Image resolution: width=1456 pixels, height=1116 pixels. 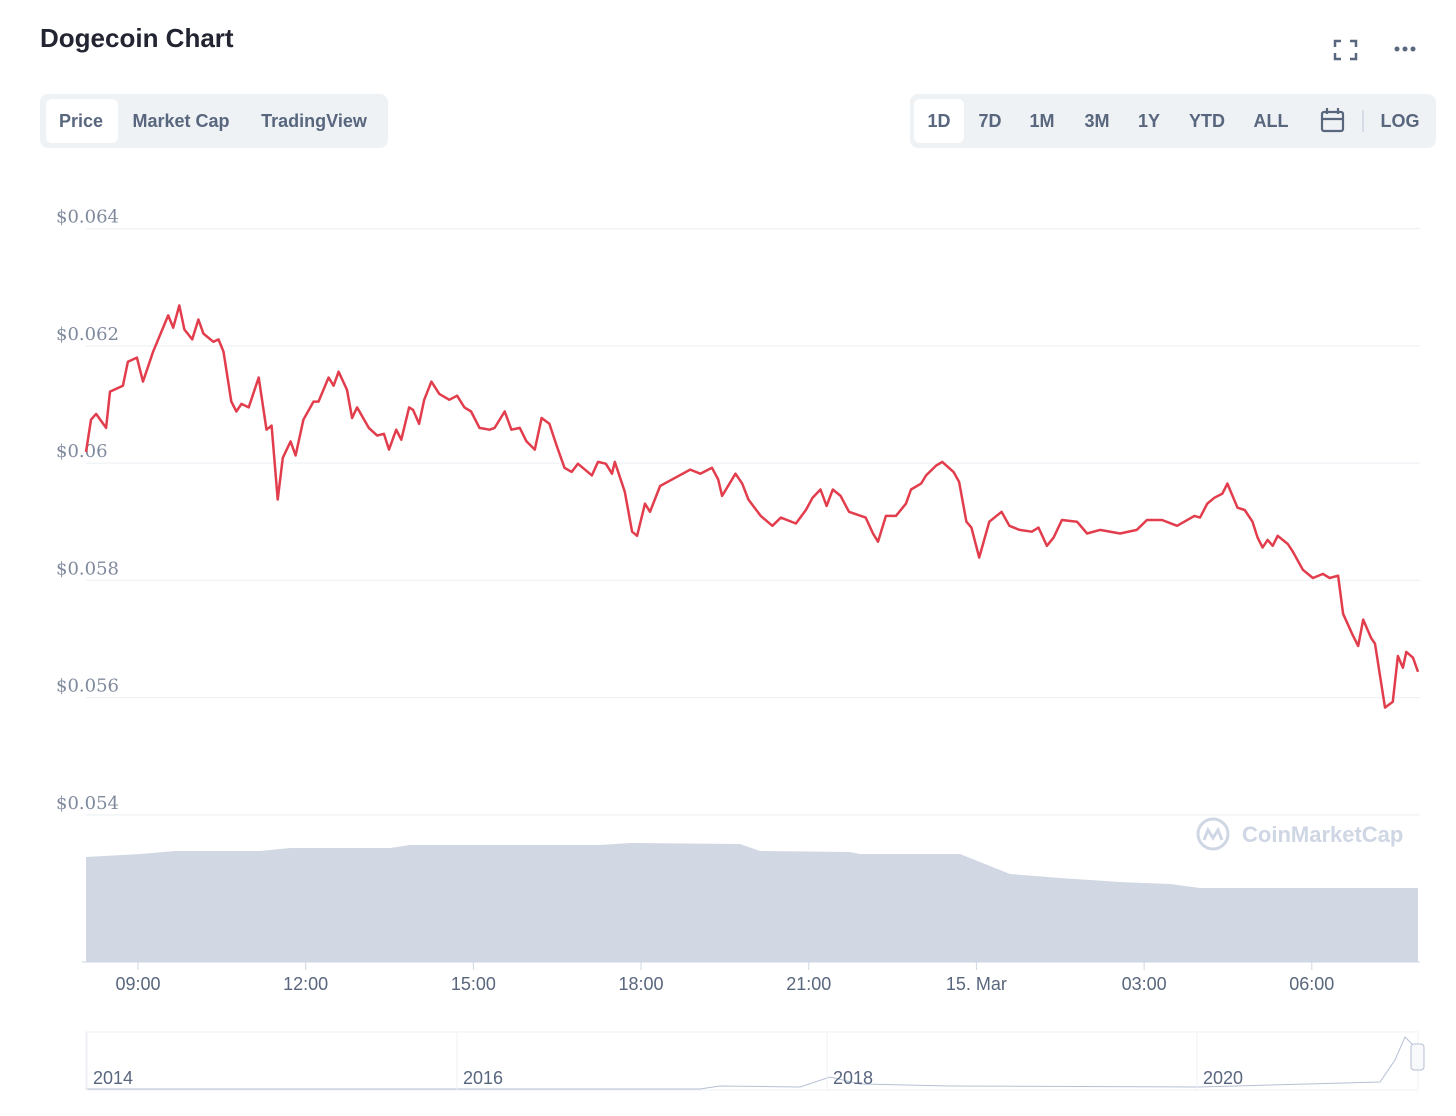 I want to click on tab-group, so click(x=214, y=121).